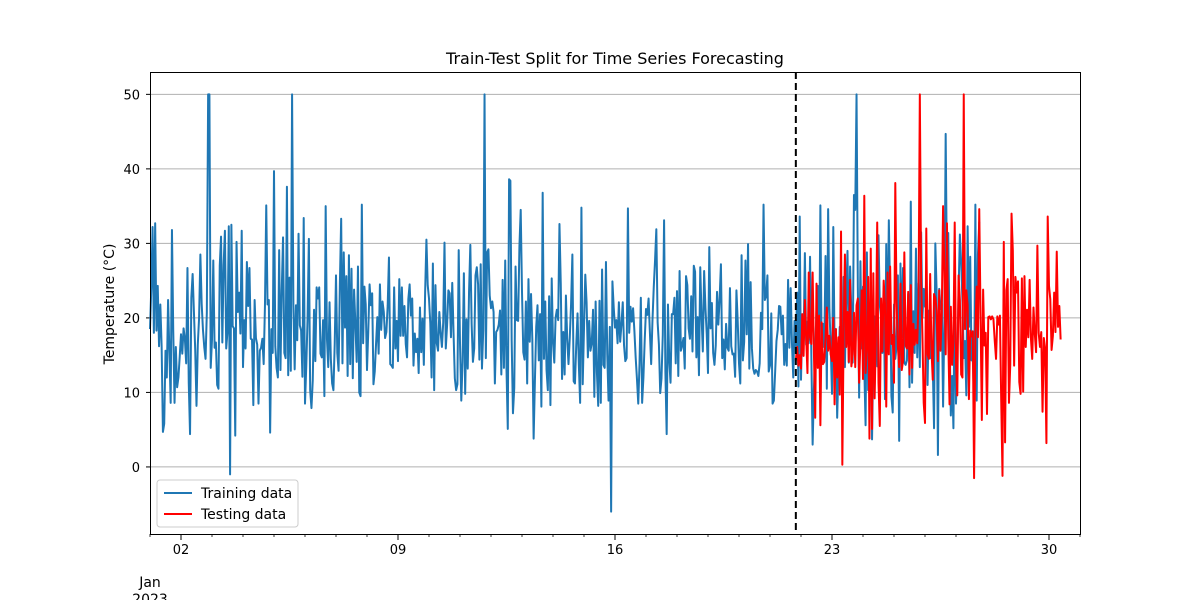 This screenshot has height=600, width=1200. Describe the element at coordinates (398, 550) in the screenshot. I see `x-tick-label: 09` at that location.